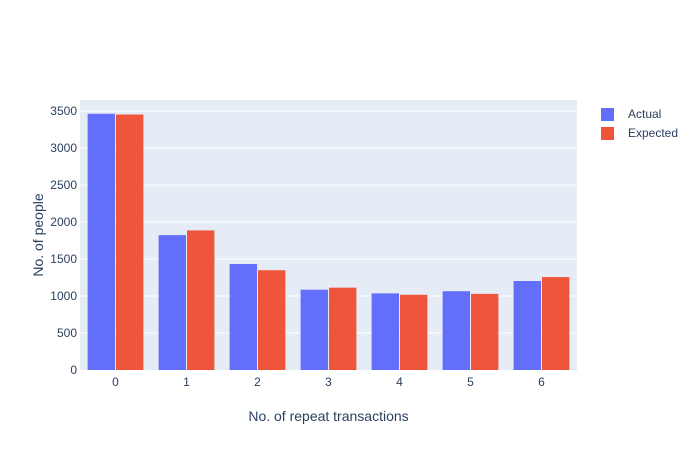  What do you see at coordinates (63, 148) in the screenshot?
I see `y-tick-label: 3000` at bounding box center [63, 148].